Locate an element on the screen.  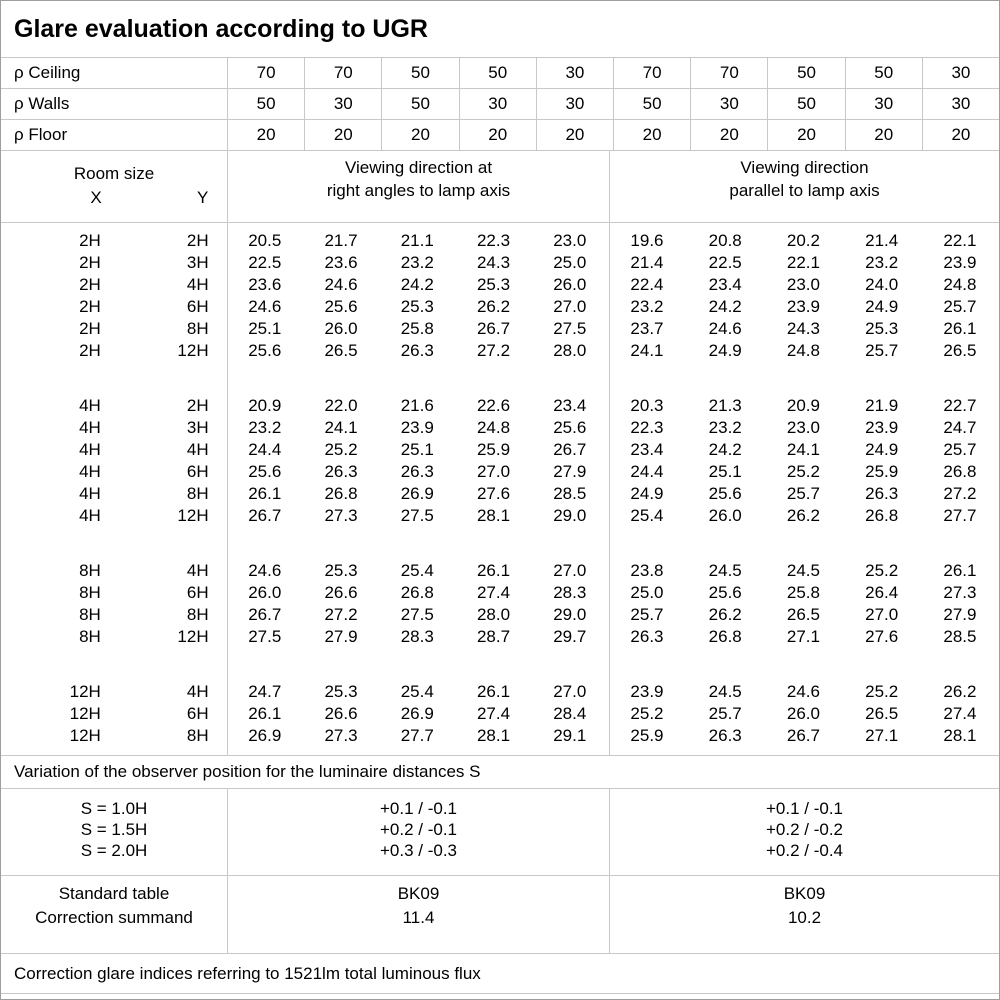
ugr-value-parallel: 21.9 is located at coordinates (882, 405).